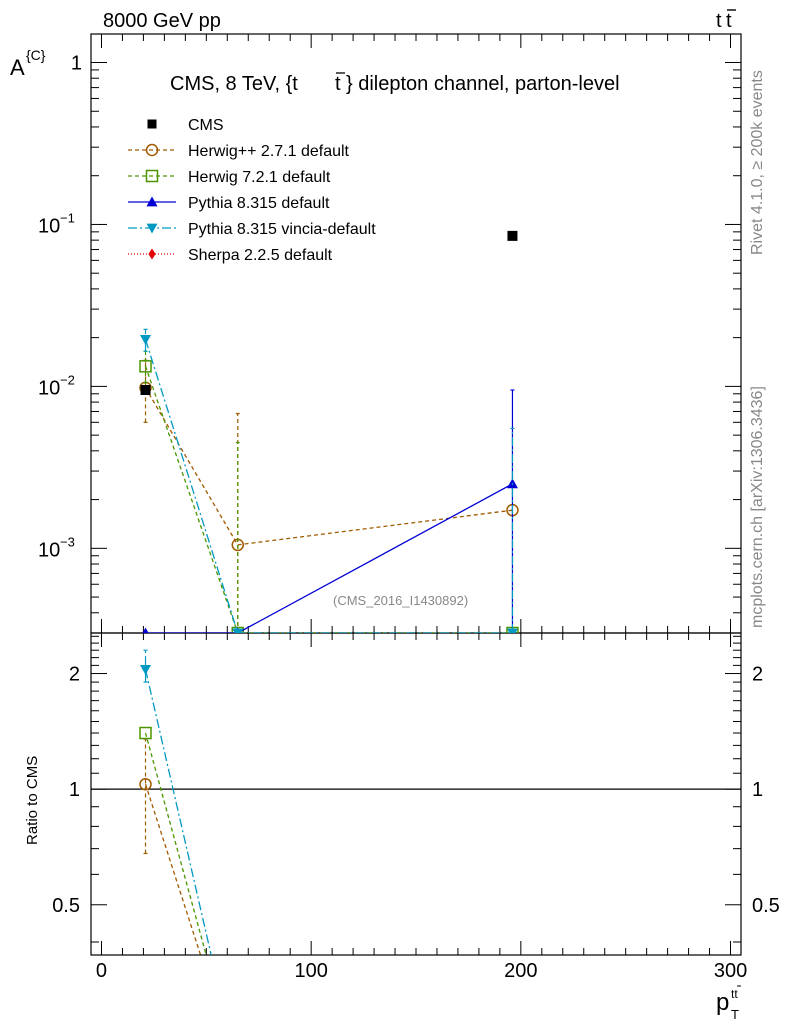 This screenshot has width=786, height=1024. I want to click on ratio-y-tick-label: 2, so click(74, 675).